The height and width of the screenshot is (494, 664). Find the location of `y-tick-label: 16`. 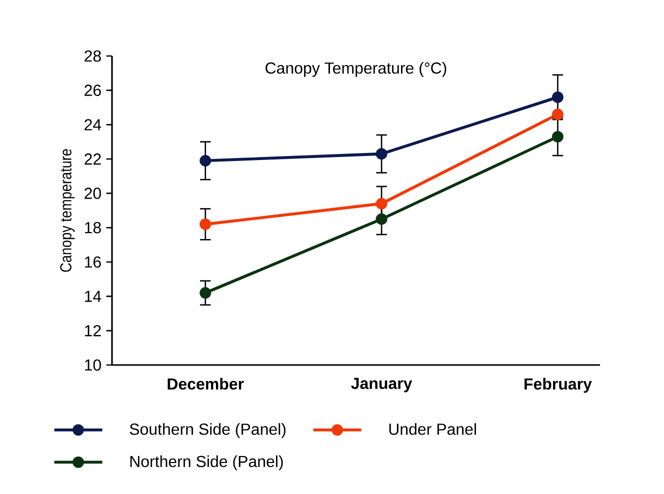

y-tick-label: 16 is located at coordinates (93, 262).